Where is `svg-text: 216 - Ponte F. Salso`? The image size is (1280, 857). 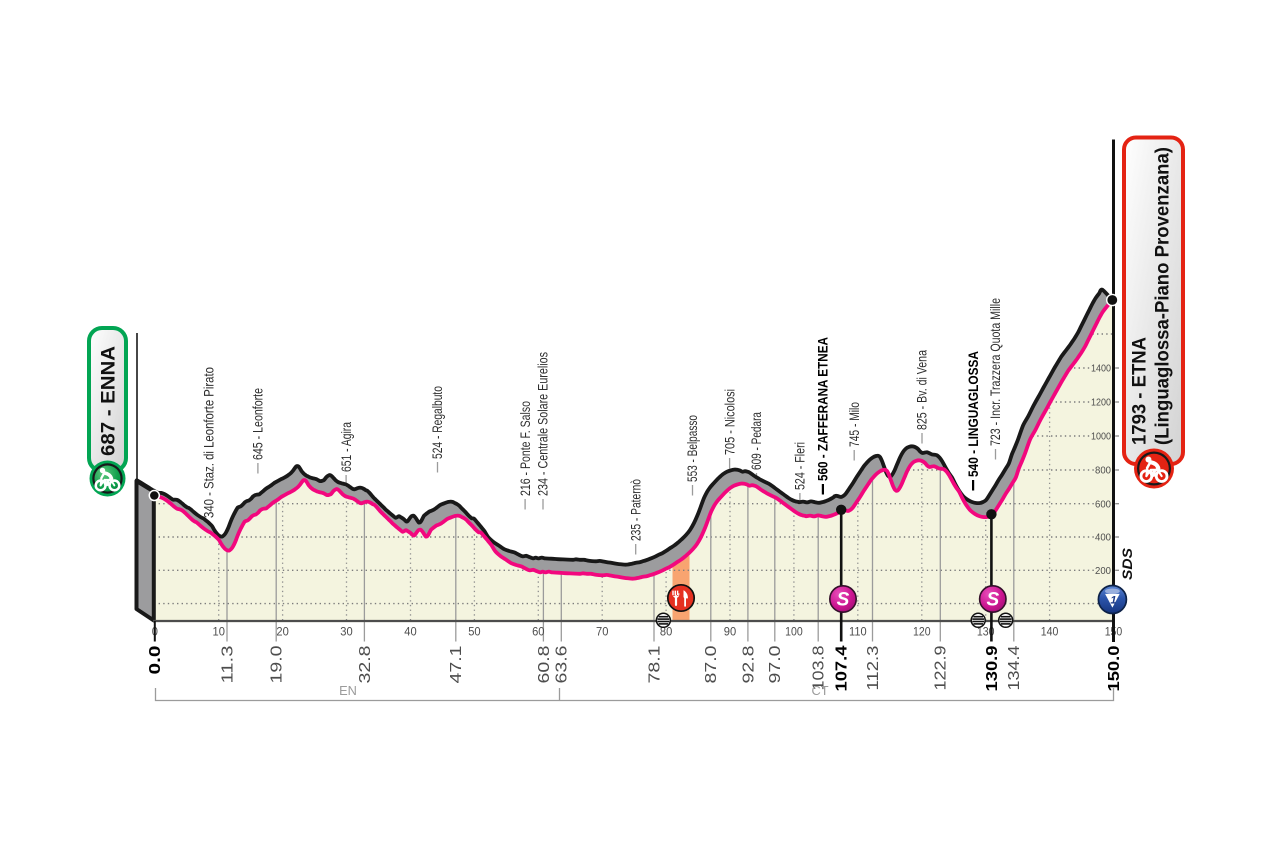
svg-text: 216 - Ponte F. Salso is located at coordinates (525, 448).